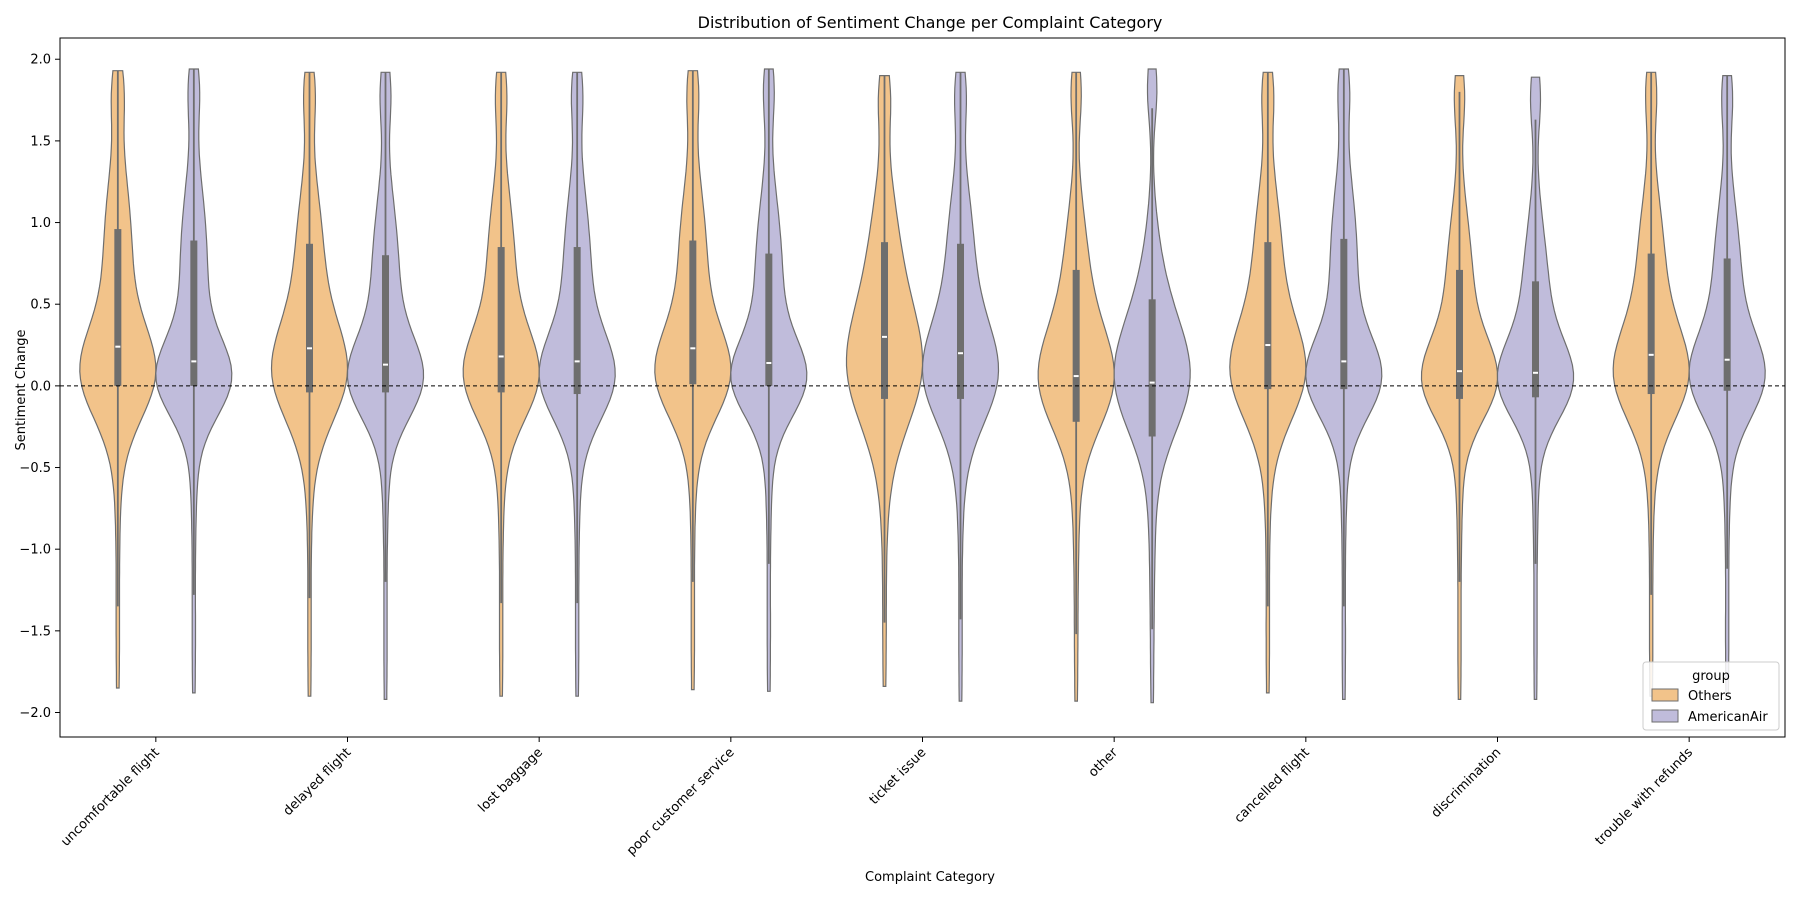 This screenshot has width=1800, height=904. I want to click on y-tick-label: 1.5, so click(40, 141).